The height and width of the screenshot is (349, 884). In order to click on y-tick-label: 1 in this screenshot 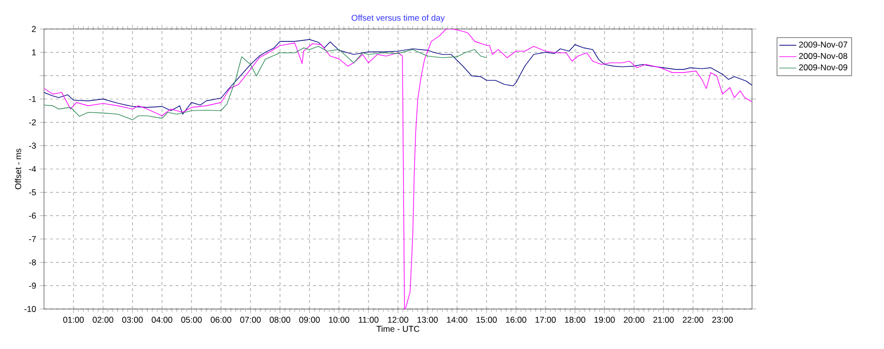, I will do `click(34, 52)`.